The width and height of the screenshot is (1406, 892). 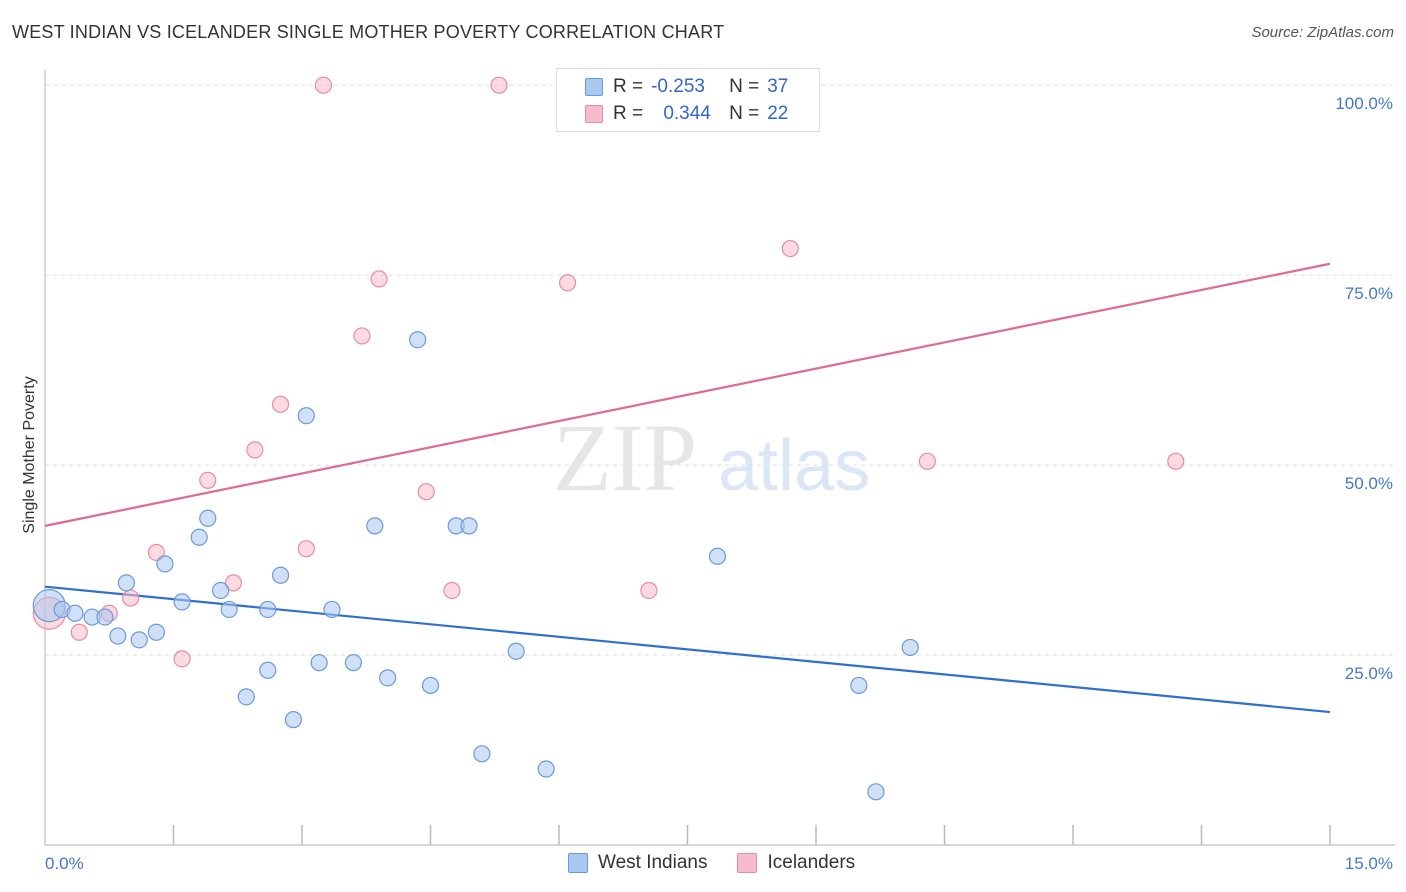 I want to click on bottom-legend-icelanders: Icelanders, so click(x=796, y=863).